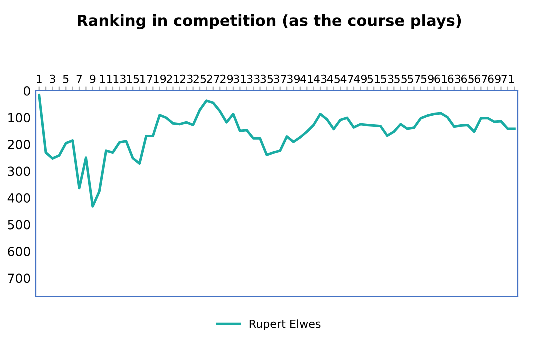 The image size is (539, 348). I want to click on x-tick-label: 31, so click(240, 79).